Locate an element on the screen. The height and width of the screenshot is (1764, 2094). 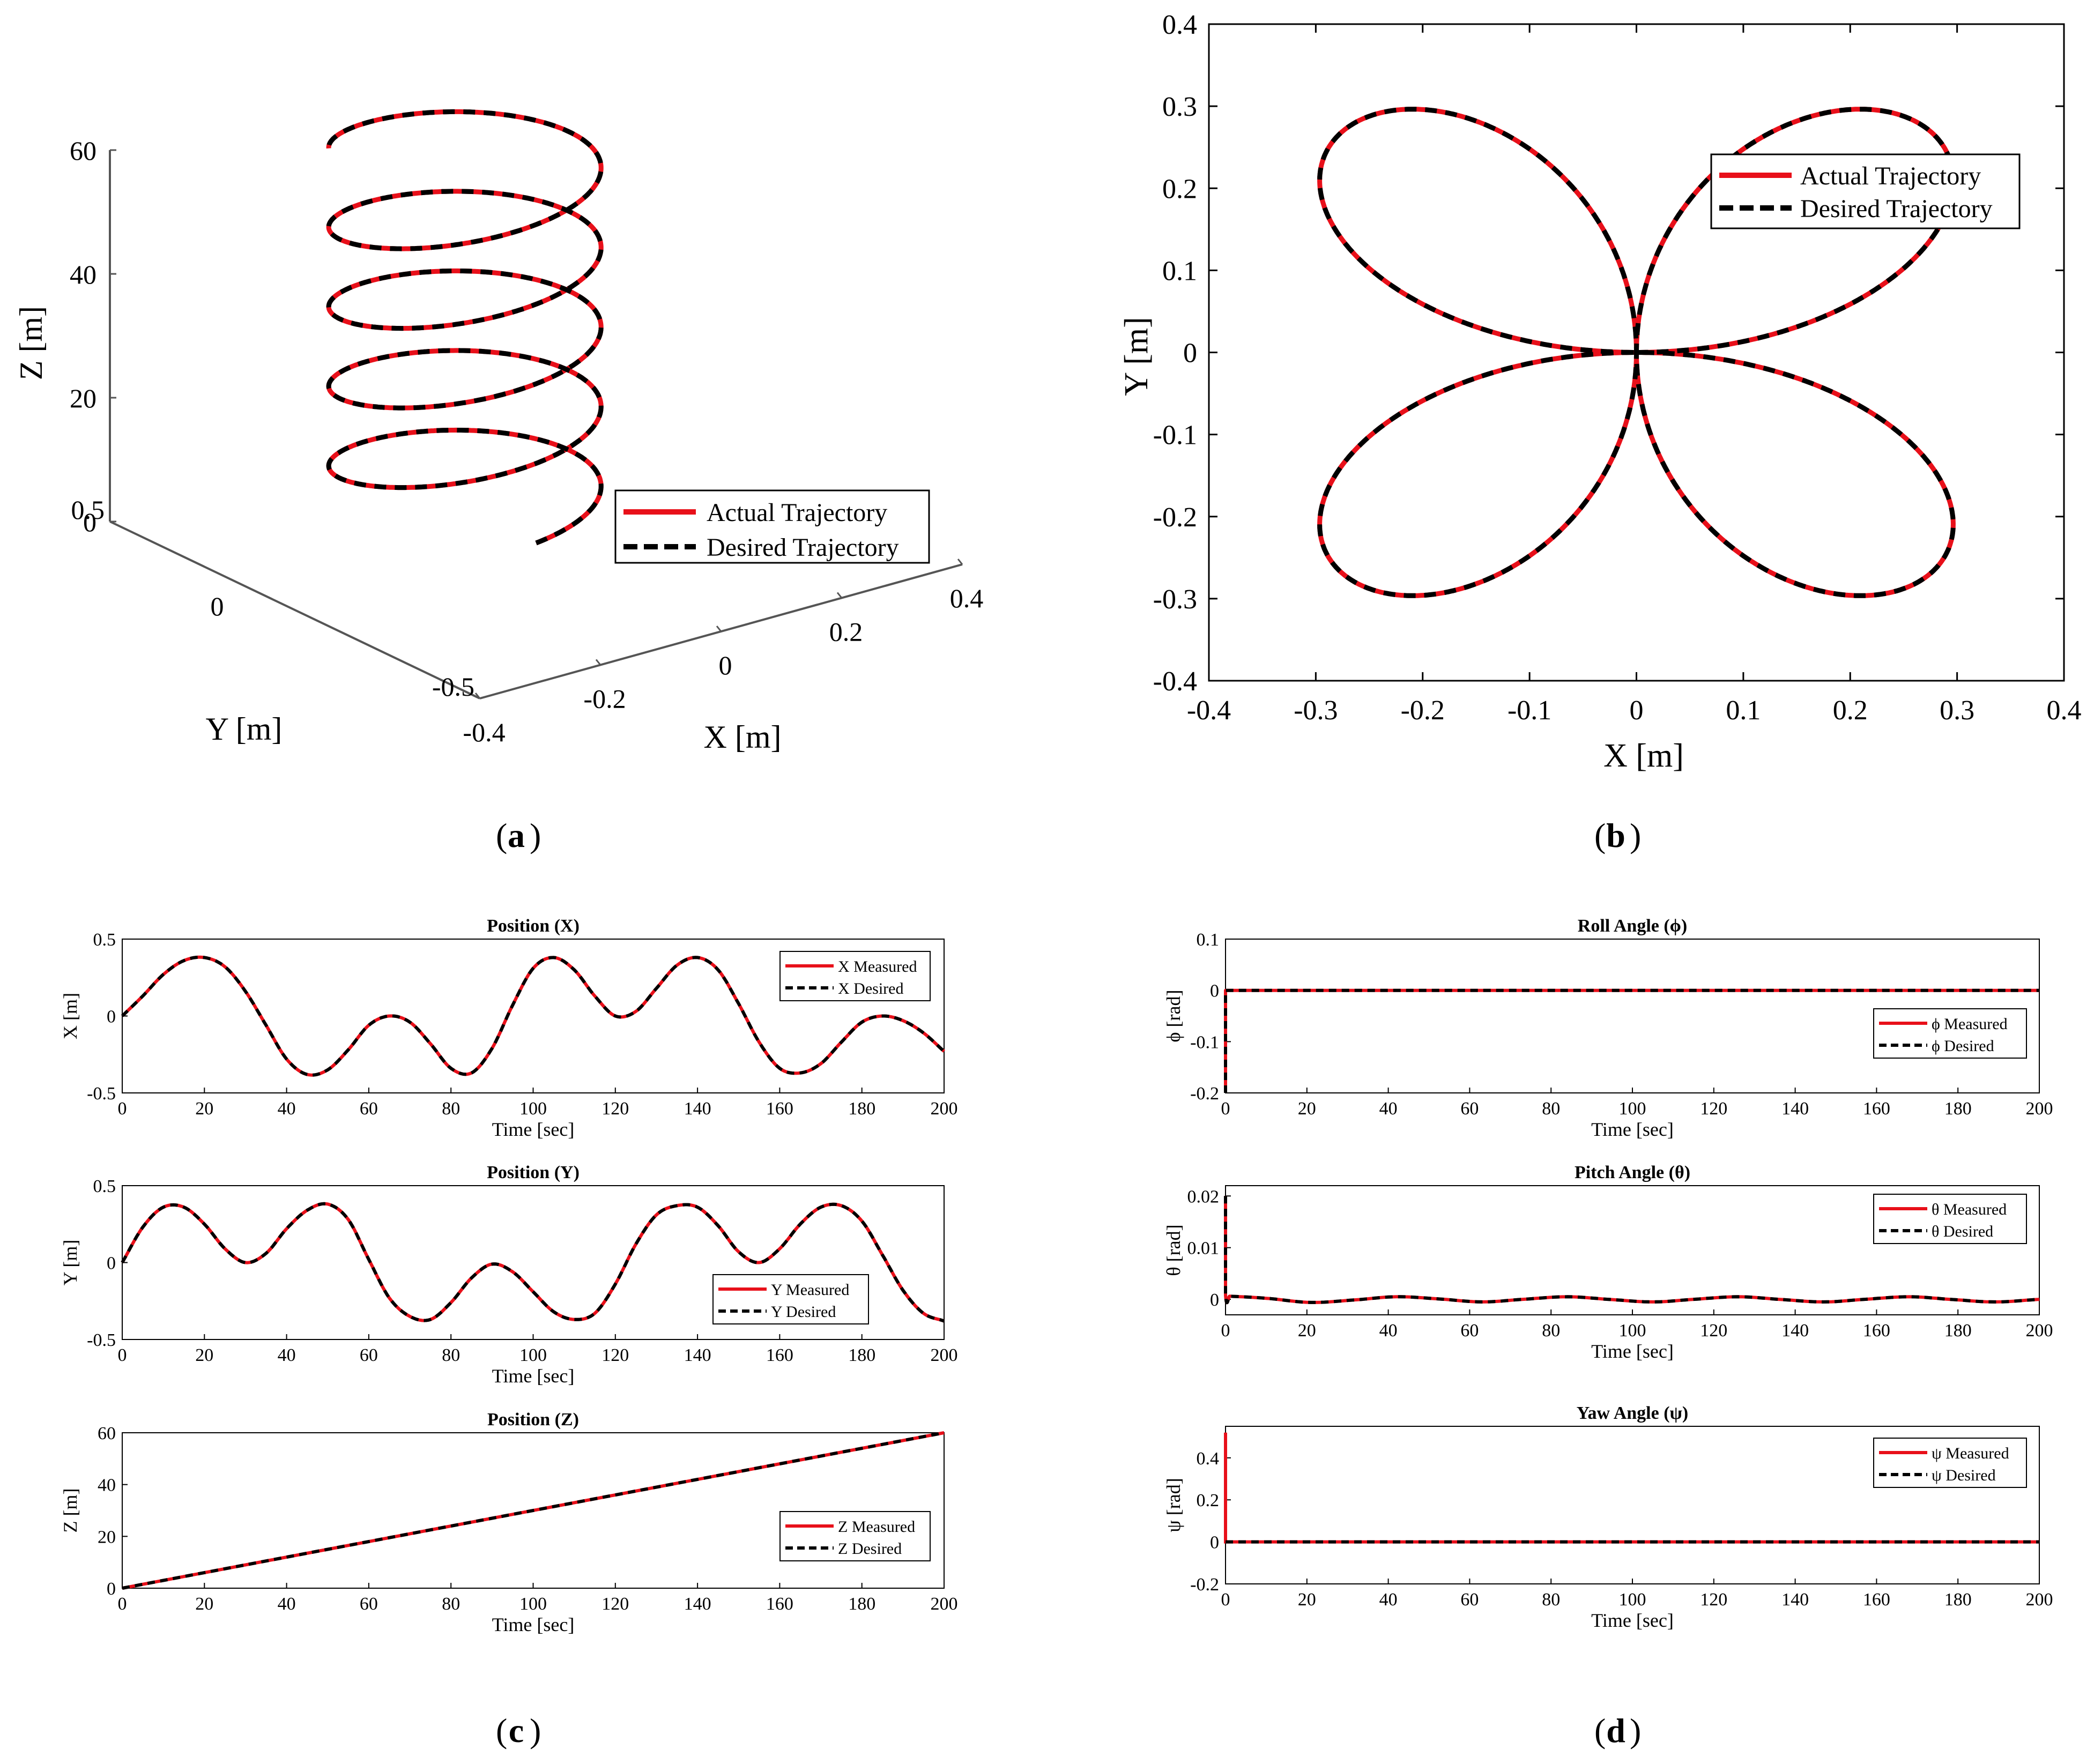
legend-label-measured: Y Measured is located at coordinates (810, 1290).